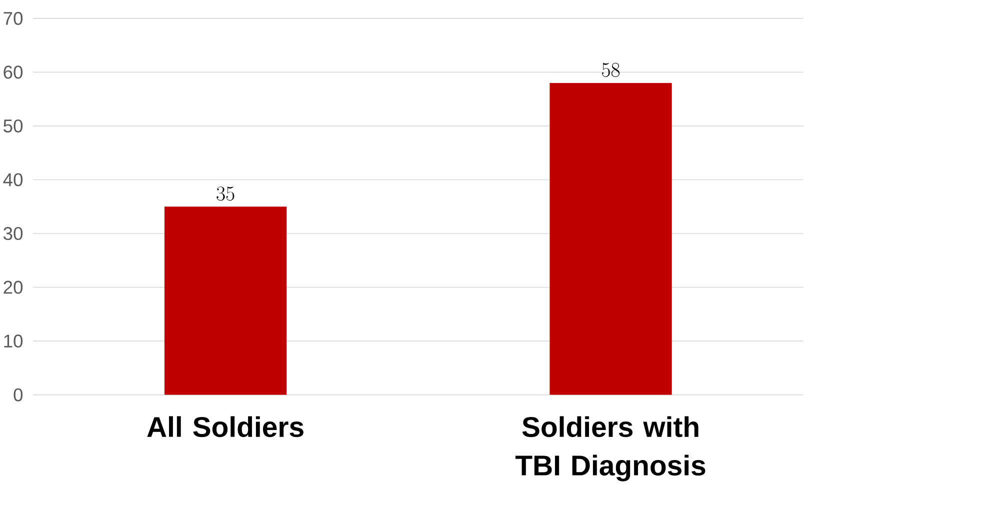 The height and width of the screenshot is (514, 996). What do you see at coordinates (225, 427) in the screenshot?
I see `x-tick-label: All Soldiers` at bounding box center [225, 427].